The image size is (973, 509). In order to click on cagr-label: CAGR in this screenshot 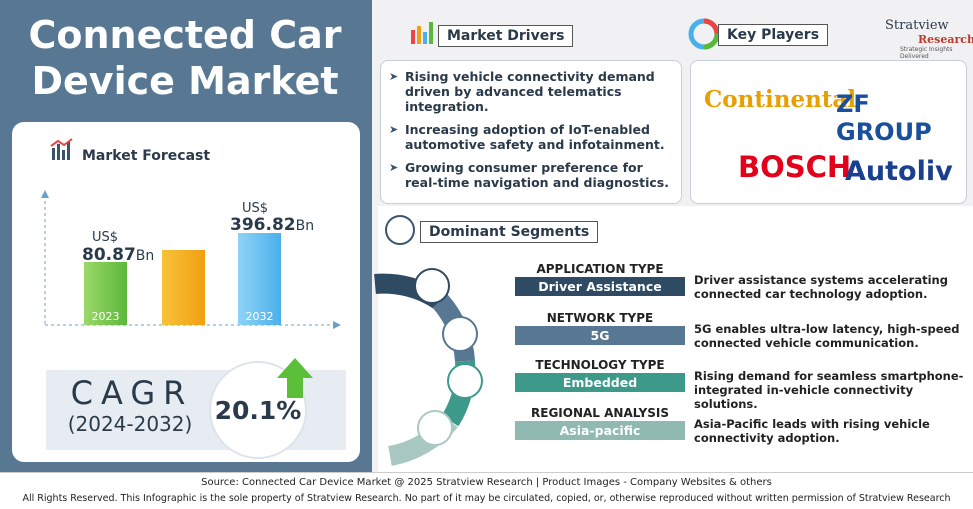, I will do `click(132, 393)`.